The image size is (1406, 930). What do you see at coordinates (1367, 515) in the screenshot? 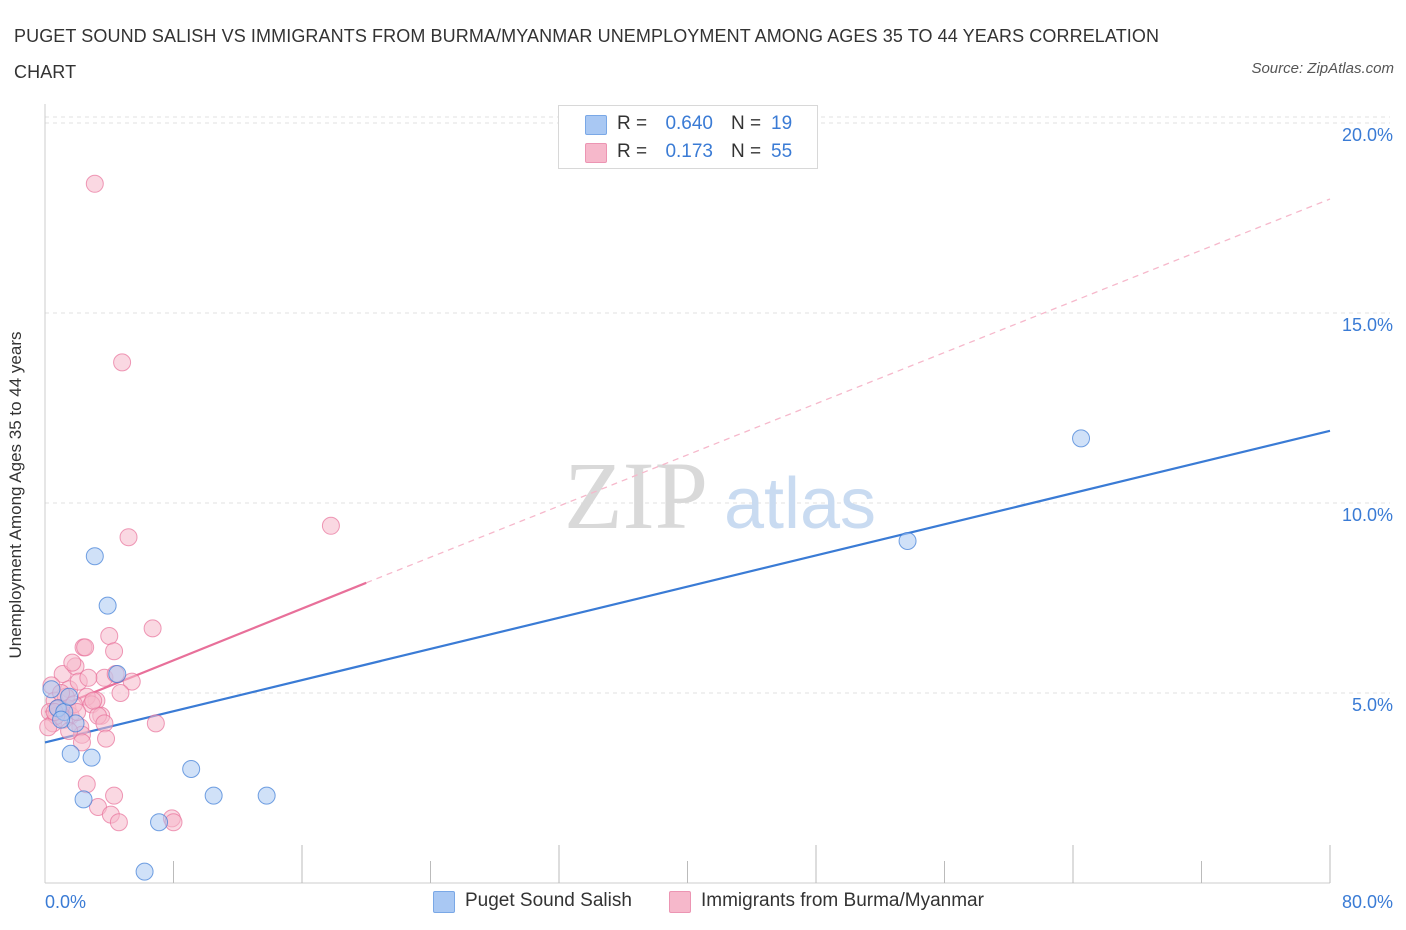
I see `y-tick-label: 10.0%` at bounding box center [1367, 515].